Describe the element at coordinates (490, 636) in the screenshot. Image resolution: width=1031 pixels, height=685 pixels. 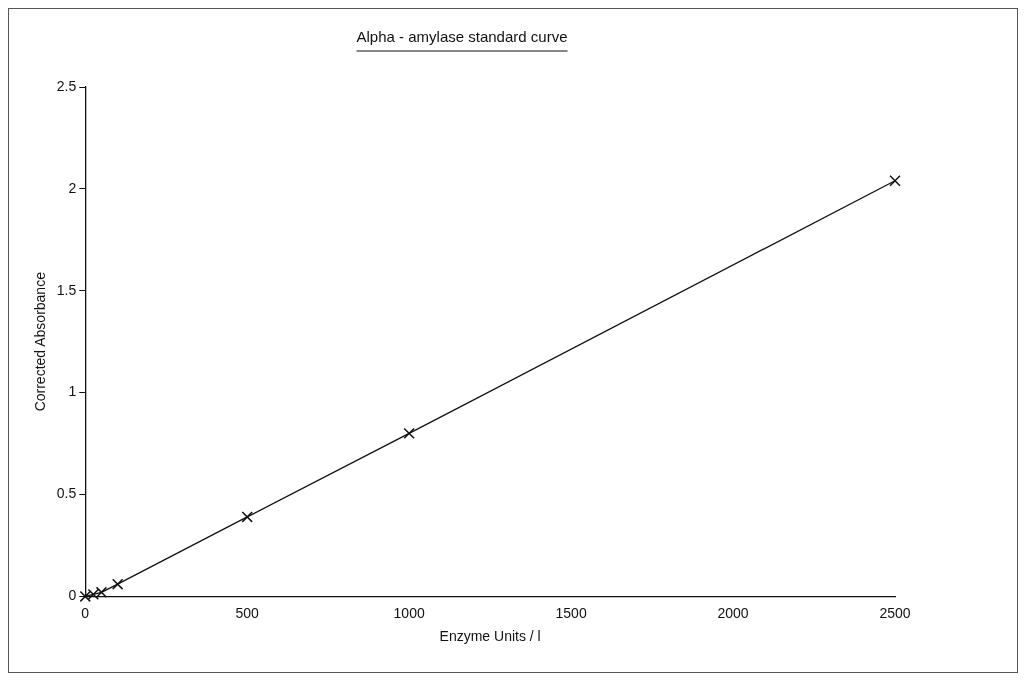
I see `x-axis-title: Enzyme Units / l` at that location.